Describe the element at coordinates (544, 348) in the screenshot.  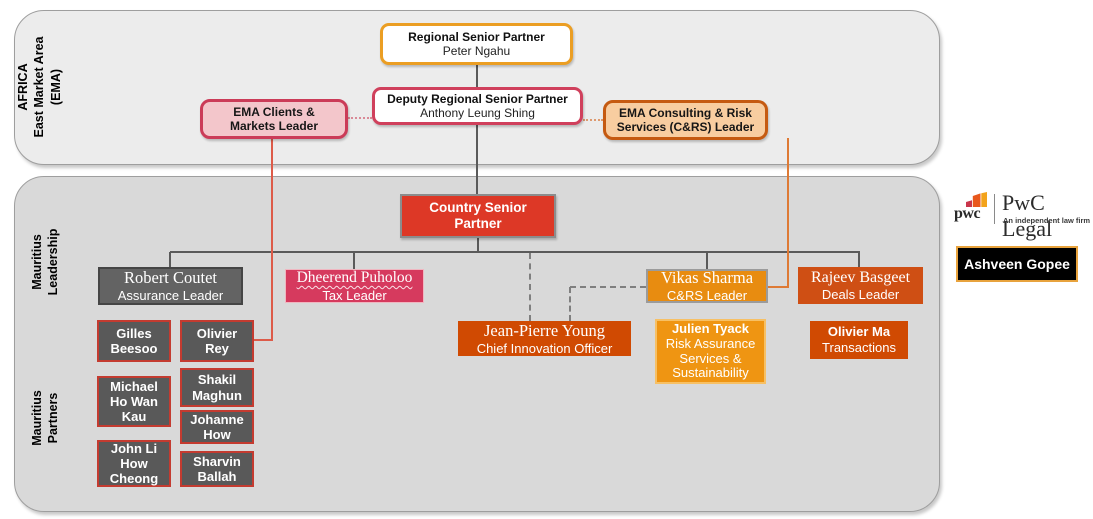
I see `node-role: Chief Innovation Officer` at that location.